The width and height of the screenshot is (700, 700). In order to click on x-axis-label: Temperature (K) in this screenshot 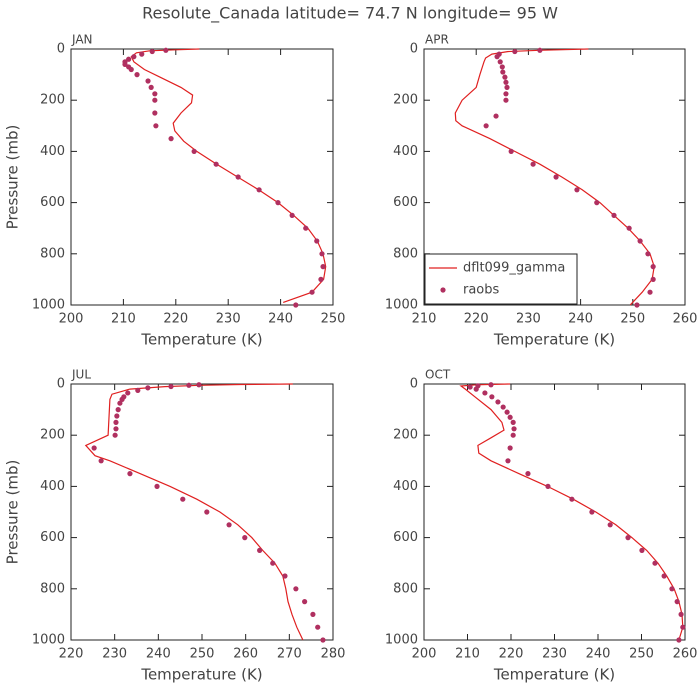, I will do `click(201, 340)`.